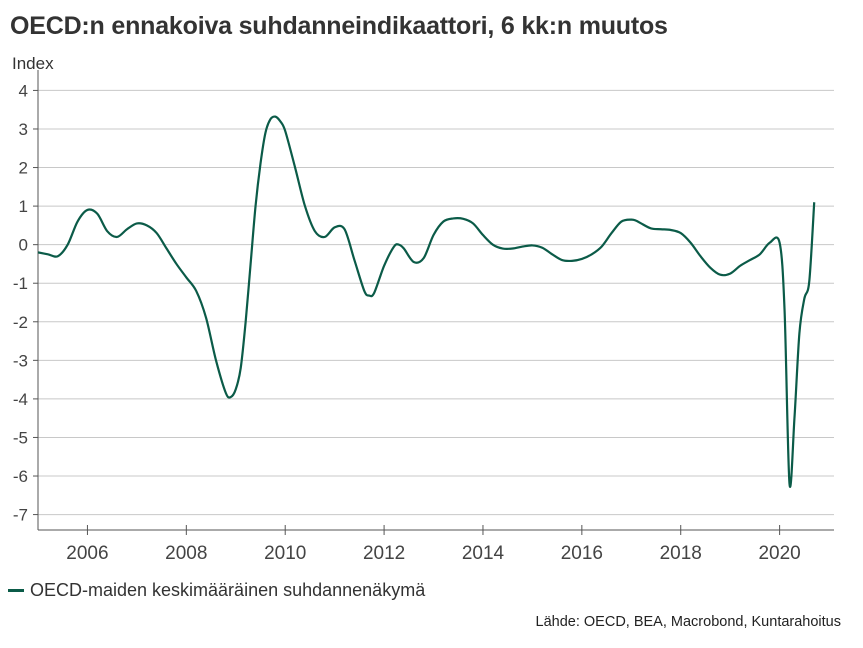 This screenshot has width=863, height=648. Describe the element at coordinates (436, 544) in the screenshot. I see `x-axis: 2006 2008 2010 2012 2014 2016 2018 2020` at that location.